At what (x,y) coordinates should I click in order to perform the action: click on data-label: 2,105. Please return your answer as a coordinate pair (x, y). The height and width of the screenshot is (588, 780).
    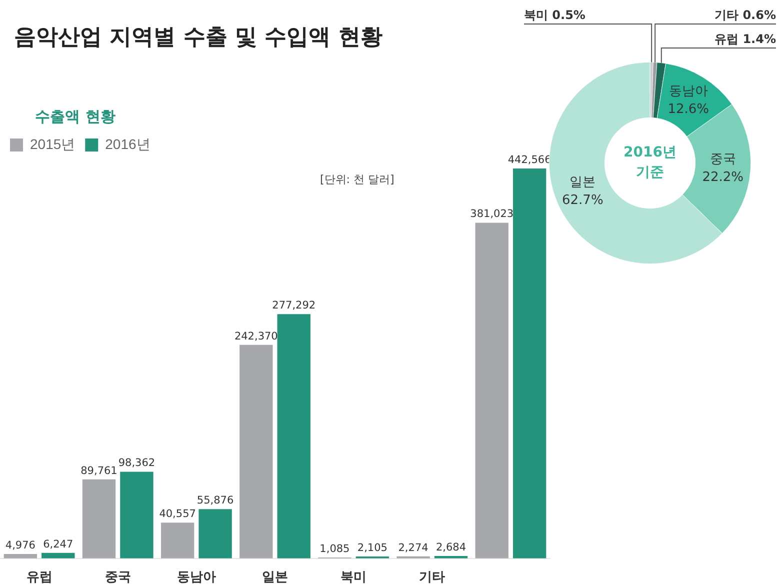
    Looking at the image, I should click on (372, 548).